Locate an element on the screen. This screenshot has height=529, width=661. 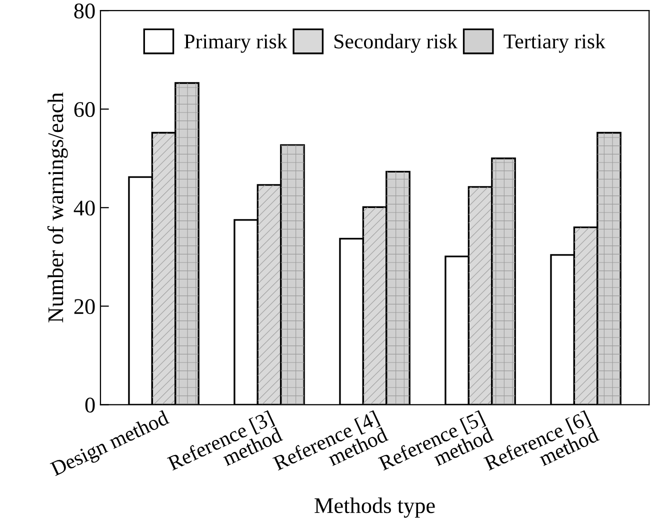
x-axis-title: Methods type is located at coordinates (374, 507).